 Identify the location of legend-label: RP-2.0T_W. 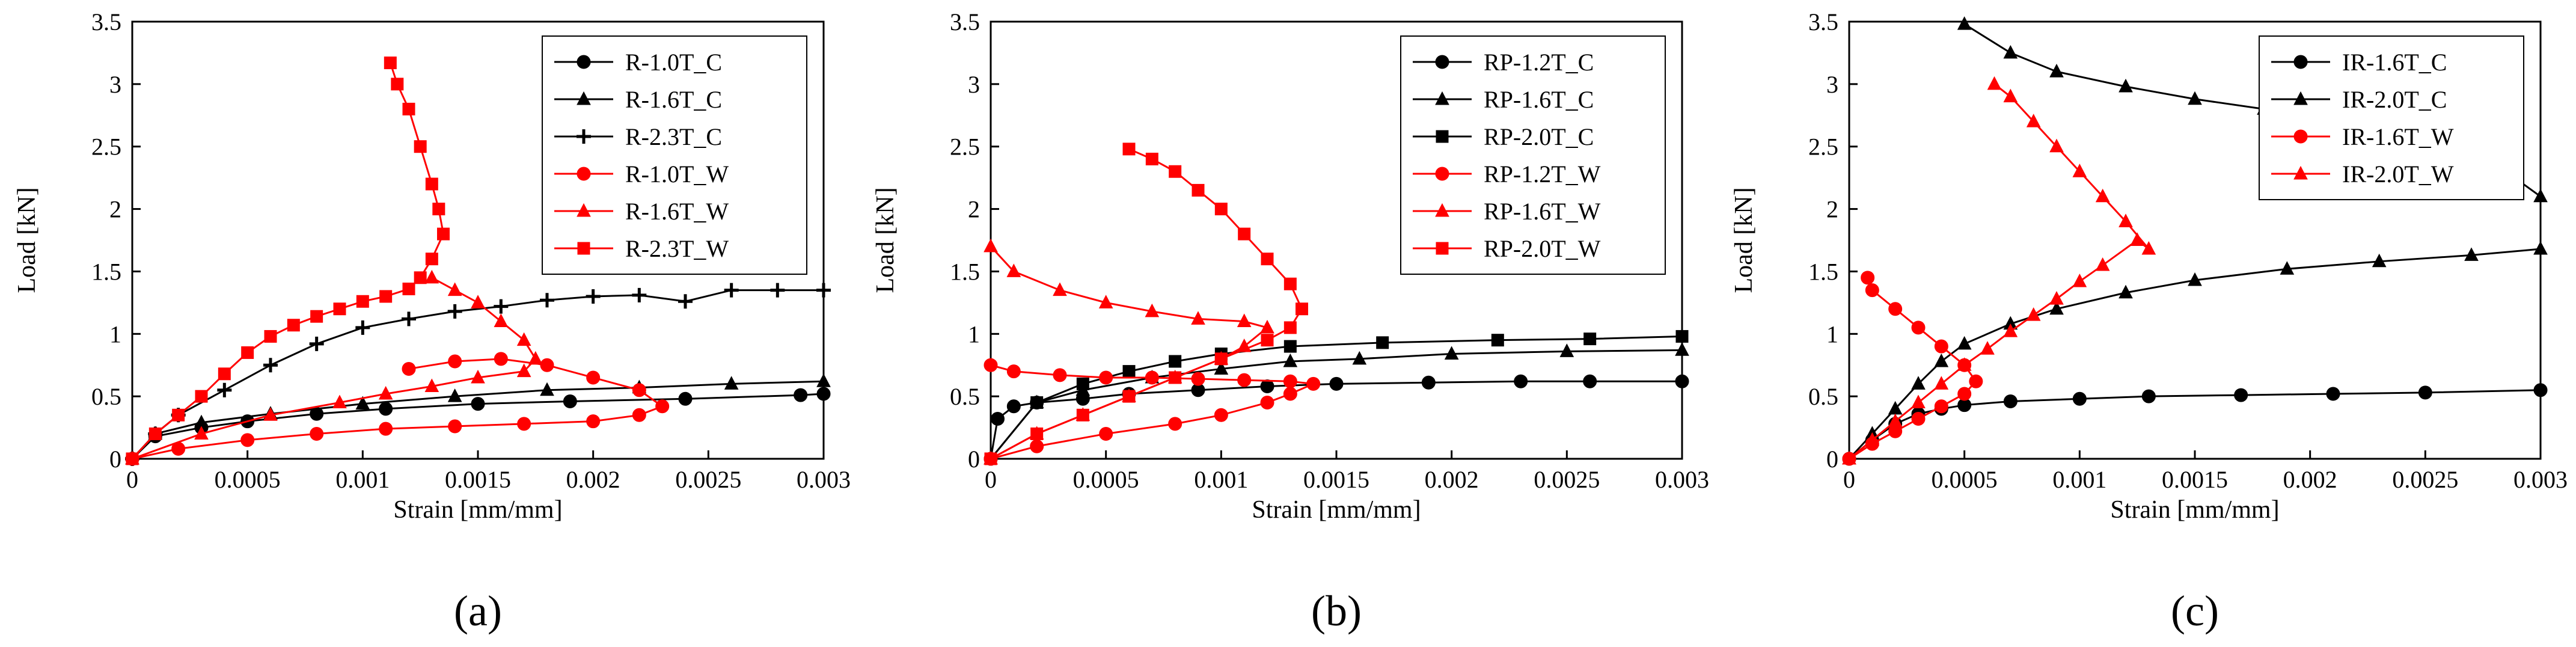
(1542, 248).